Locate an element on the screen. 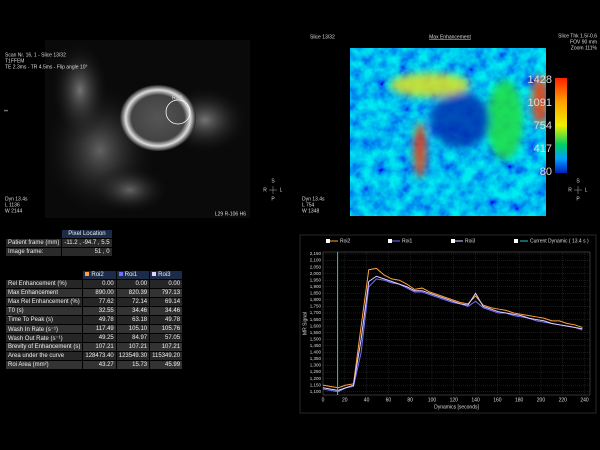  table-cell: Pixel Location is located at coordinates (87, 234).